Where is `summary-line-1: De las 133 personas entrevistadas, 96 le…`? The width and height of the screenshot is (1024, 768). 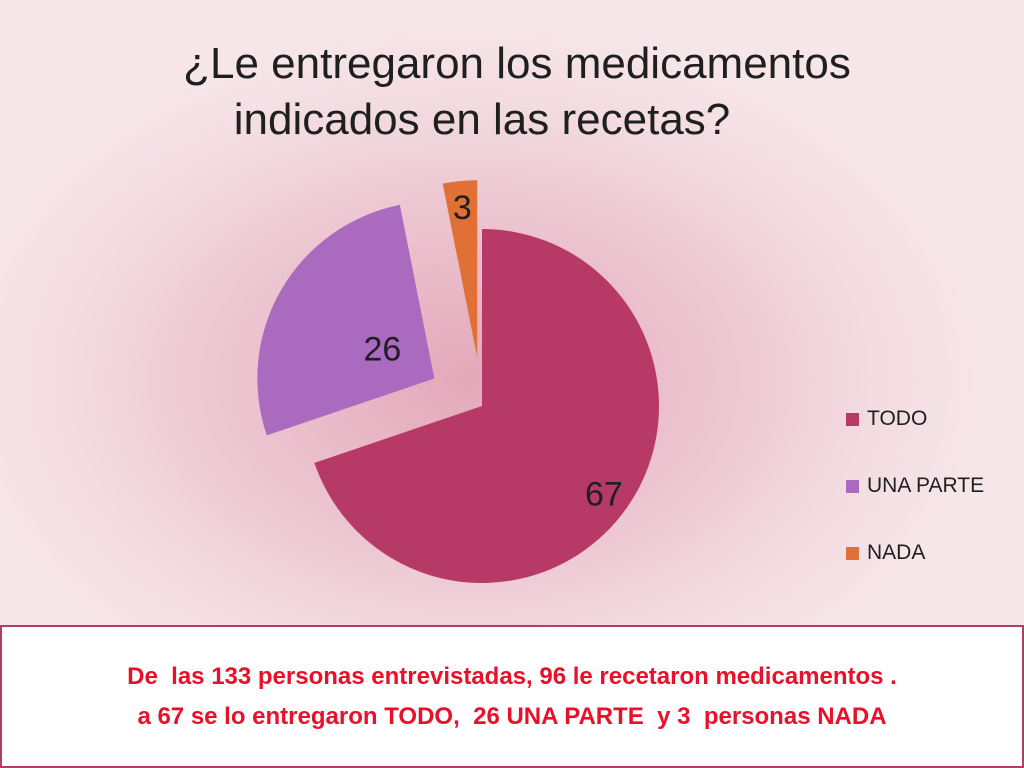 summary-line-1: De las 133 personas entrevistadas, 96 le… is located at coordinates (512, 676).